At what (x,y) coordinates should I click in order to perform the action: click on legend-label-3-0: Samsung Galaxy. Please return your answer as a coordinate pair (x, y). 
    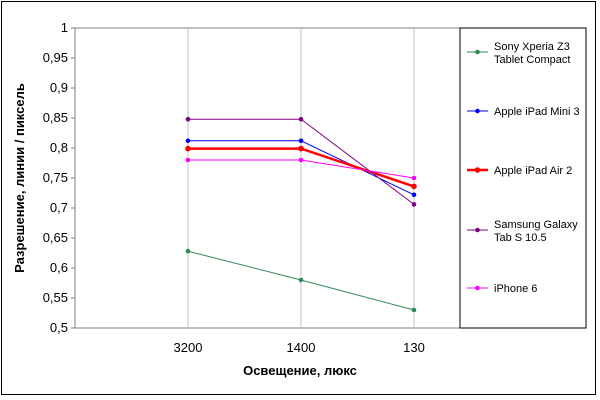
    Looking at the image, I should click on (536, 225).